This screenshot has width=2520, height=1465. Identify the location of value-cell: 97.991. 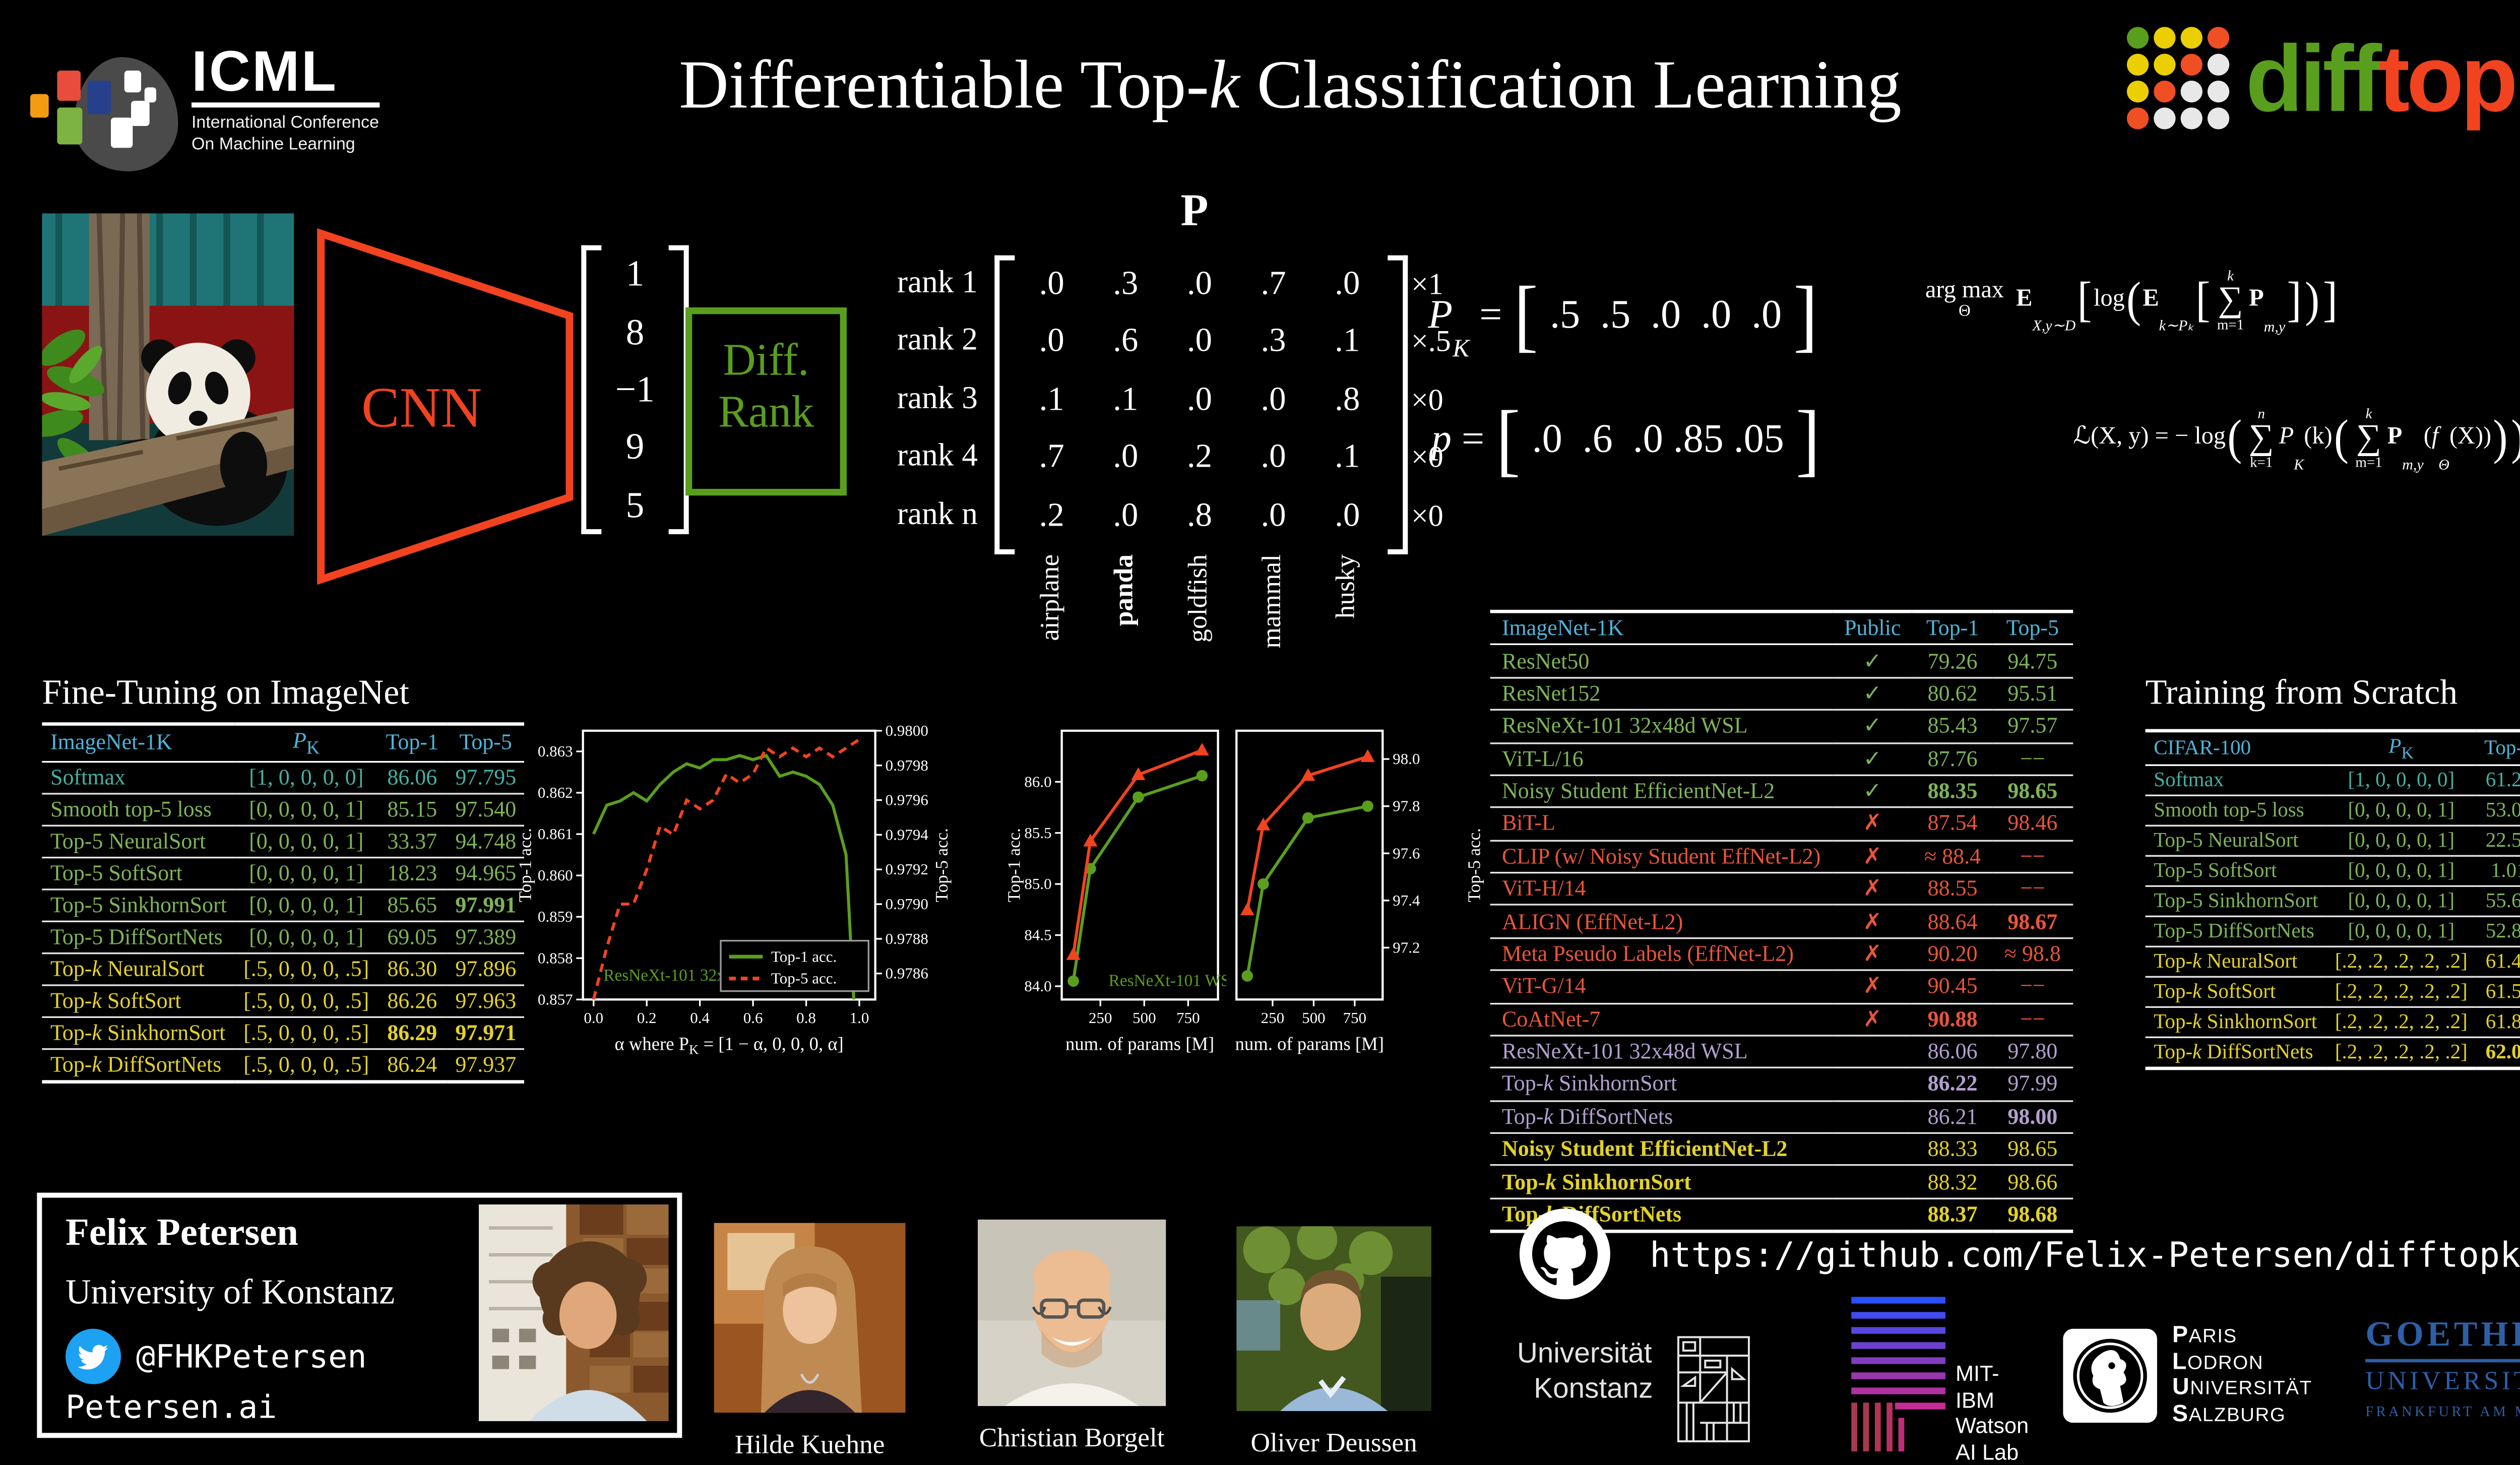
(486, 904).